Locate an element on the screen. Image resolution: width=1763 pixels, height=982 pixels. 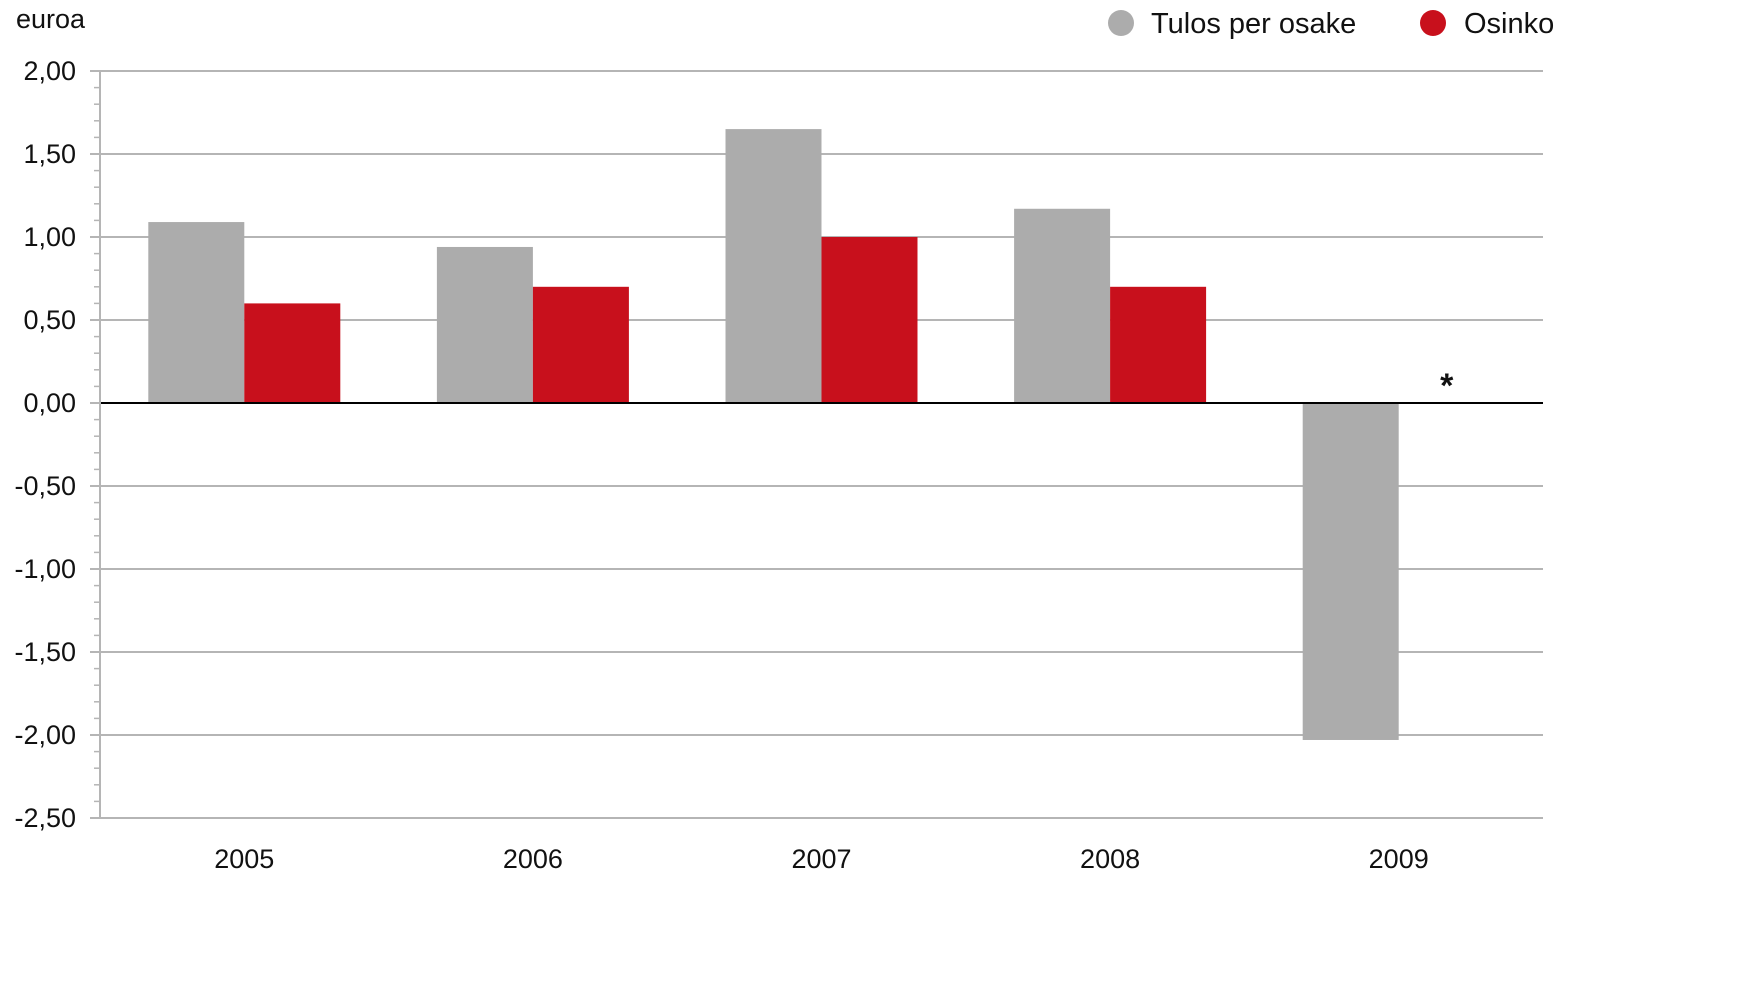
y-tick-label: -0,50 is located at coordinates (45, 486).